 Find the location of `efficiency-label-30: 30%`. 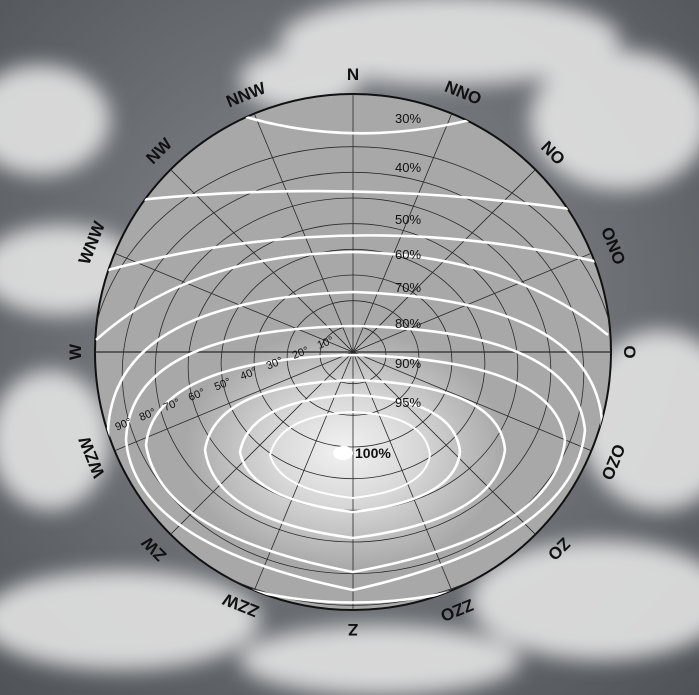

efficiency-label-30: 30% is located at coordinates (408, 118).